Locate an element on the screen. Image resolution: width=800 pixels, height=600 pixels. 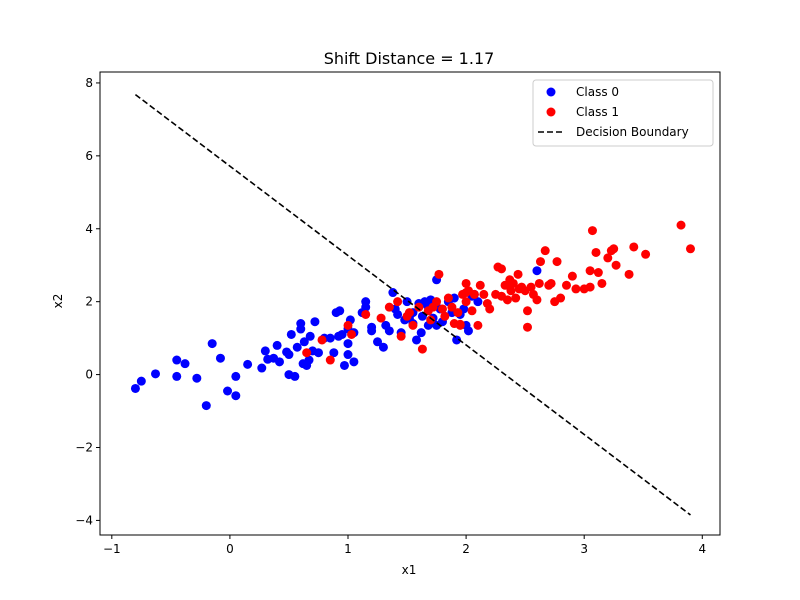
legend: Class 0 Class 1 Decision Boundary is located at coordinates (623, 113).